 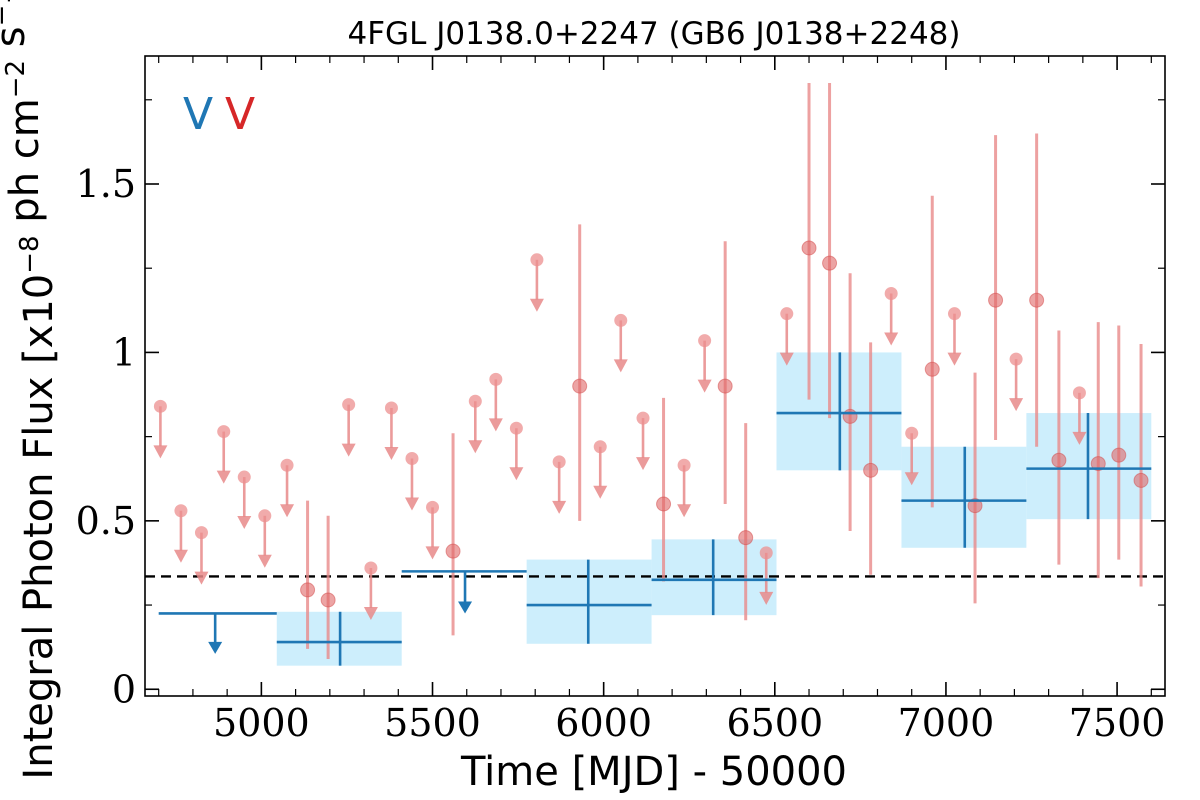 I want to click on legend-label-red: V, so click(x=240, y=114).